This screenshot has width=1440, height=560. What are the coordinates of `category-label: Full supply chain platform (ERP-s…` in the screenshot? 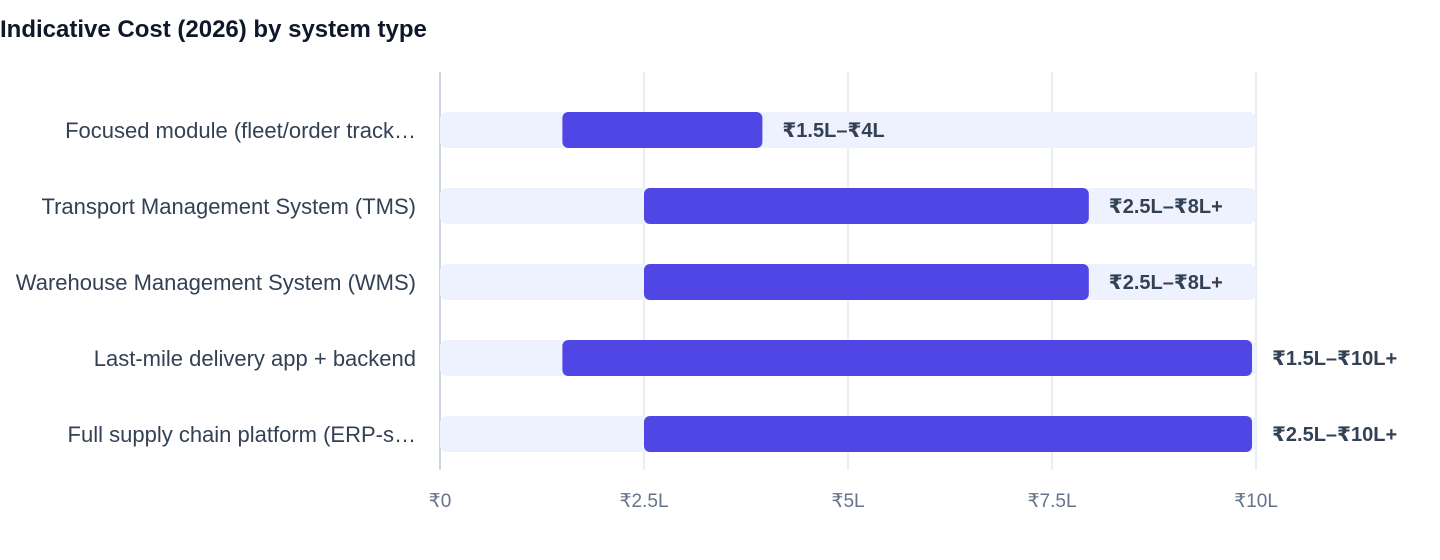 It's located at (242, 434).